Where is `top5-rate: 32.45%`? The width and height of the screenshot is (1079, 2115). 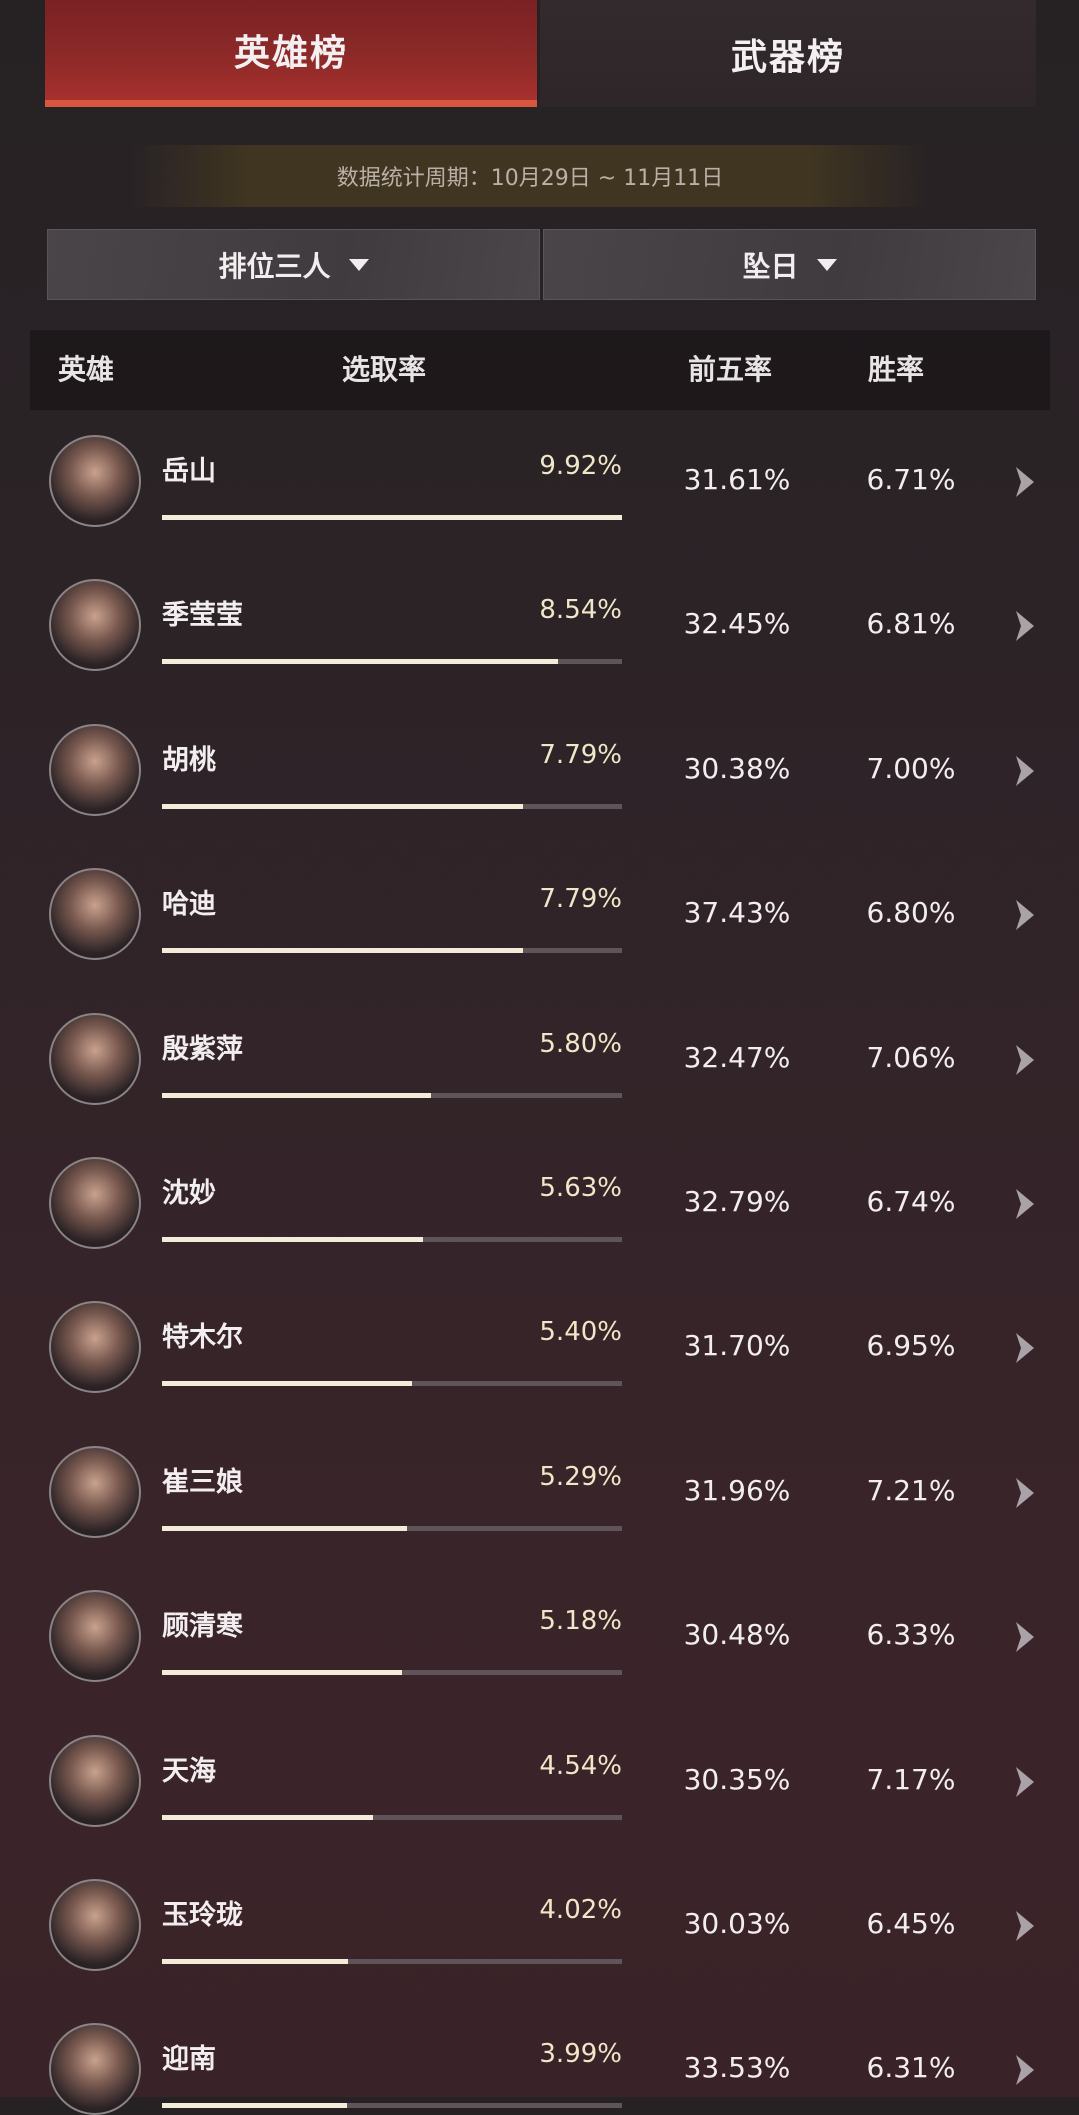 top5-rate: 32.45% is located at coordinates (737, 624).